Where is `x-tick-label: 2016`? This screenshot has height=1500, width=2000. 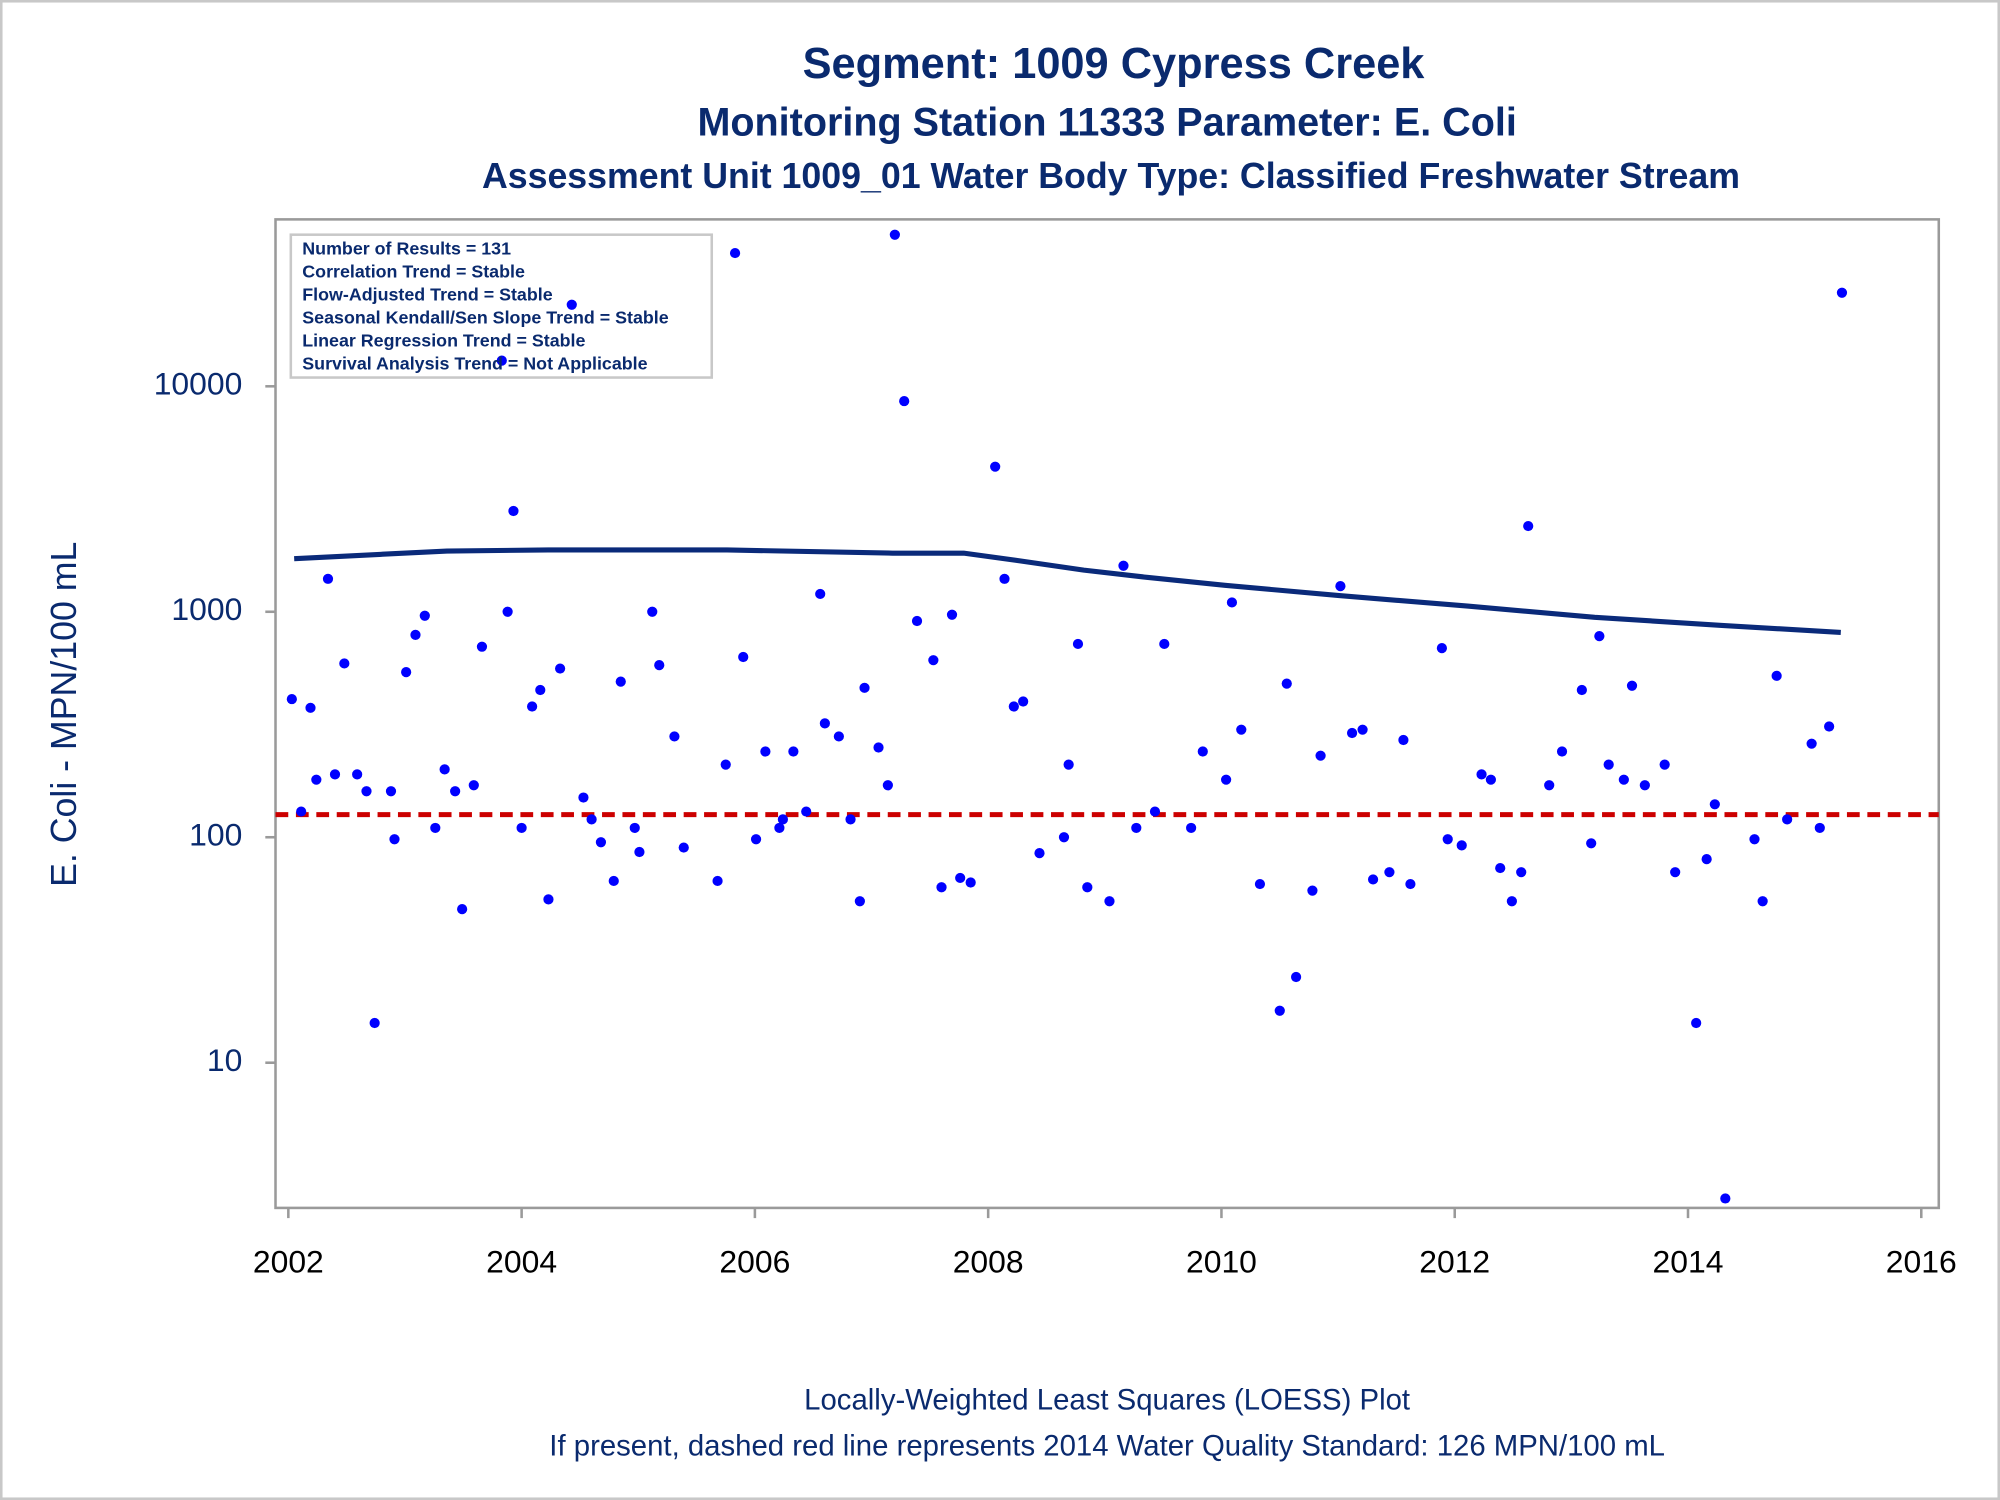
x-tick-label: 2016 is located at coordinates (1921, 1261).